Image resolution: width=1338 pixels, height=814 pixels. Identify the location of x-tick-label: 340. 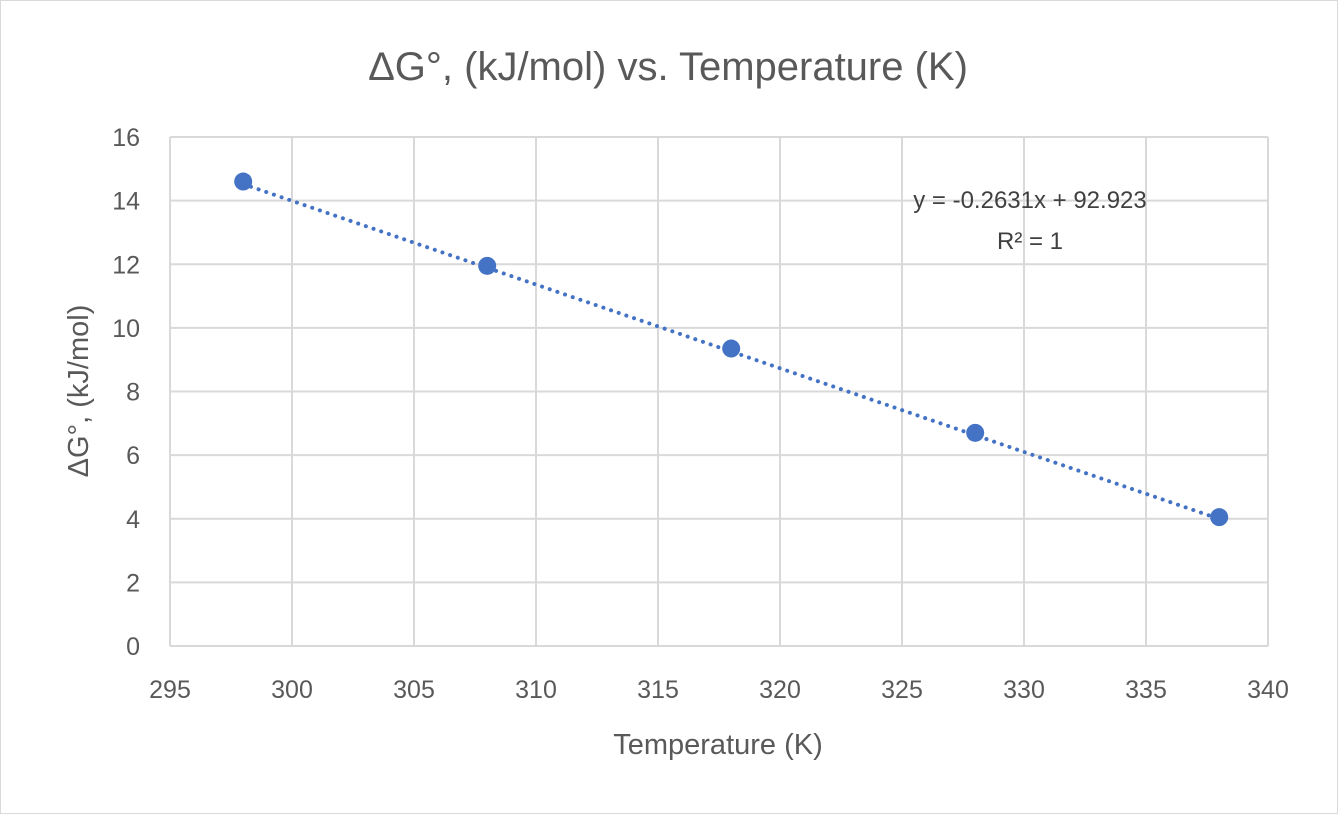
(1268, 690).